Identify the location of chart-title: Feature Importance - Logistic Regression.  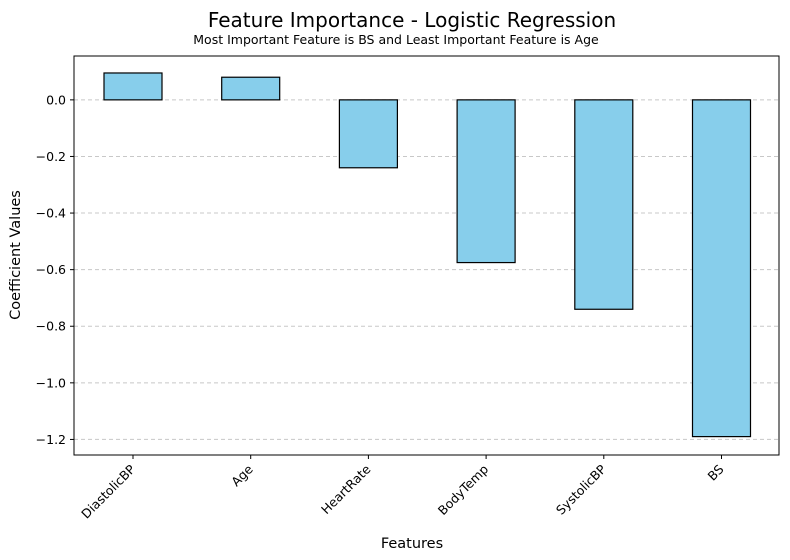
(412, 20).